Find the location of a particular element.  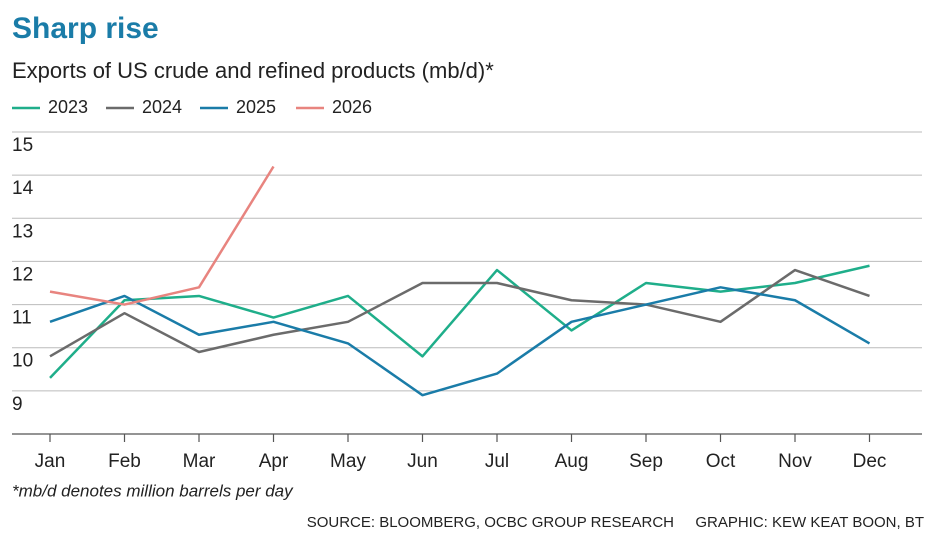

y-tick-label: 15 is located at coordinates (22, 145).